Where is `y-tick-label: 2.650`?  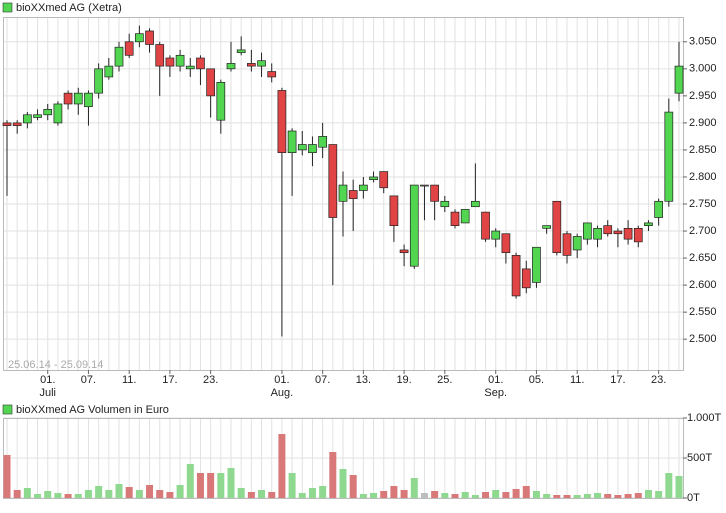 y-tick-label: 2.650 is located at coordinates (703, 258).